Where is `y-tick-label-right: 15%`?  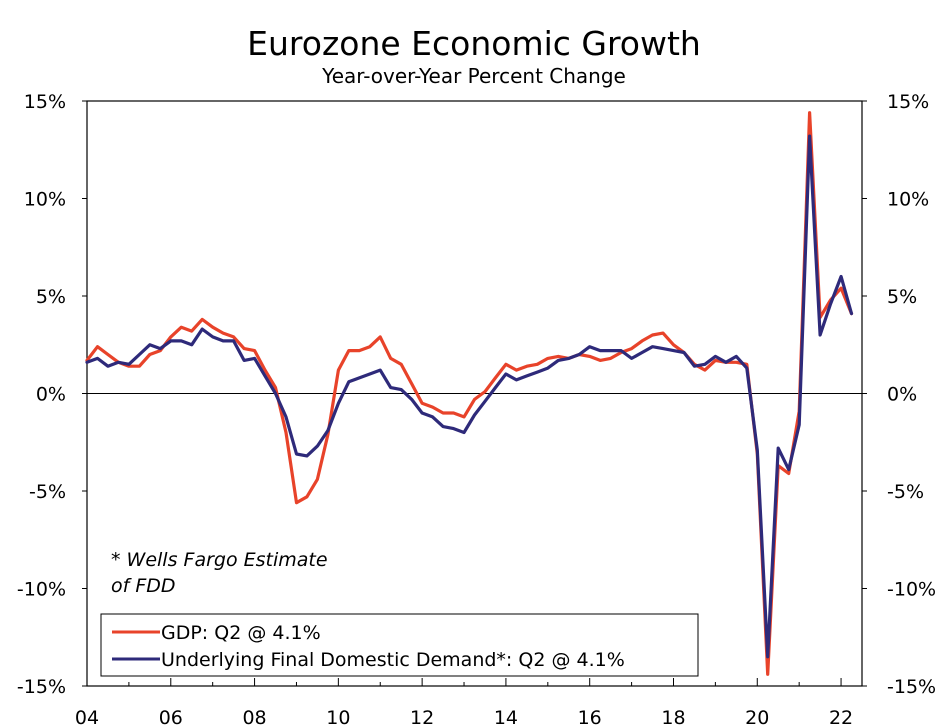
y-tick-label-right: 15% is located at coordinates (908, 102).